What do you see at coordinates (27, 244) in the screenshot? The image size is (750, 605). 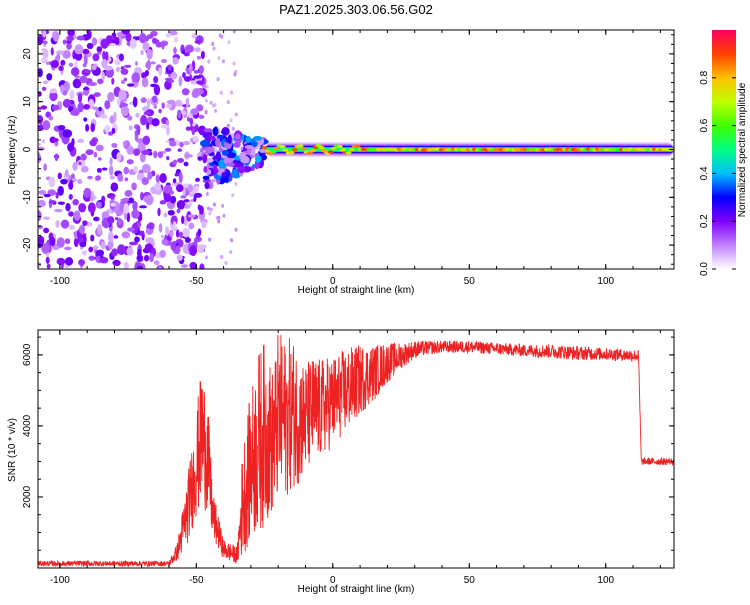 I see `spectrogram-y-tick-label: -20` at bounding box center [27, 244].